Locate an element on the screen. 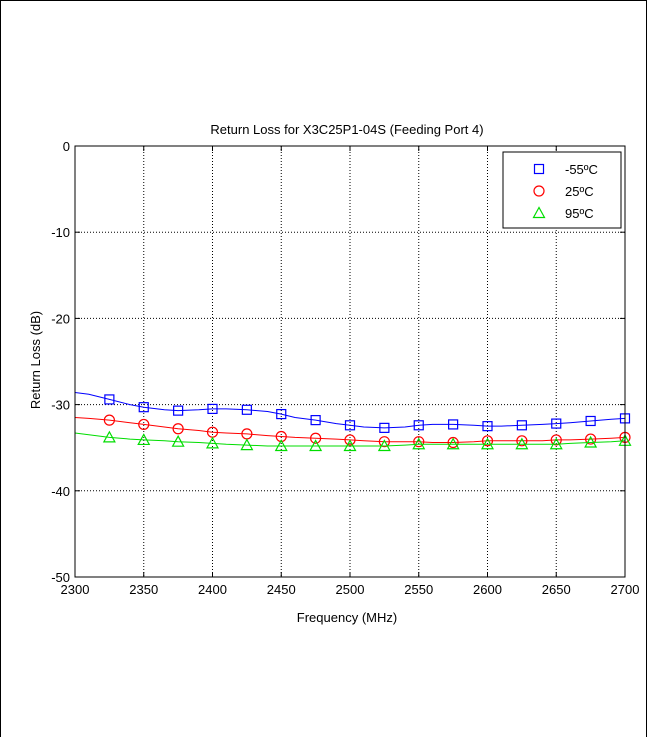  x-tick-label: 2700 is located at coordinates (625, 589).